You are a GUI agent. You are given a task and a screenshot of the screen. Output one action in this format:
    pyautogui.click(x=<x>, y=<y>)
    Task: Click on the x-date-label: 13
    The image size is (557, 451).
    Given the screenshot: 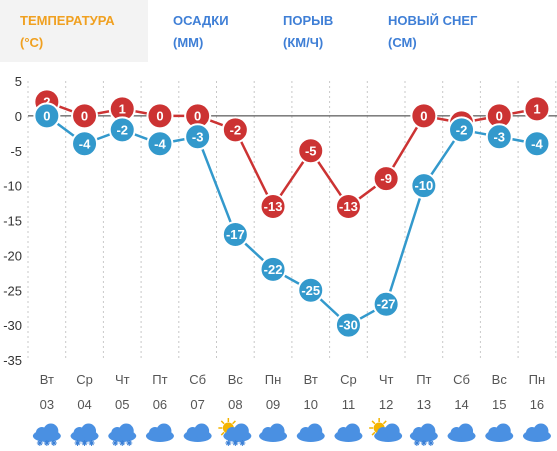 What is the action you would take?
    pyautogui.click(x=424, y=404)
    